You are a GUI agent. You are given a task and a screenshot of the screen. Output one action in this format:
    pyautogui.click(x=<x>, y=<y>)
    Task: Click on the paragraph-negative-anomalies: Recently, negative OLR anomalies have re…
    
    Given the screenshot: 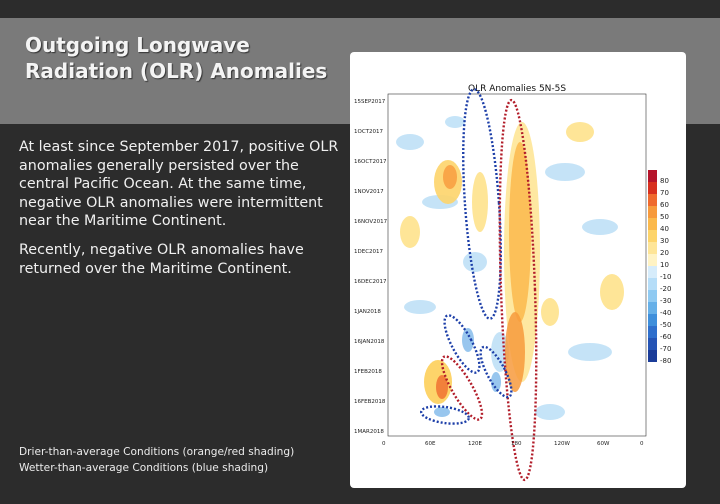 What is the action you would take?
    pyautogui.click(x=161, y=259)
    